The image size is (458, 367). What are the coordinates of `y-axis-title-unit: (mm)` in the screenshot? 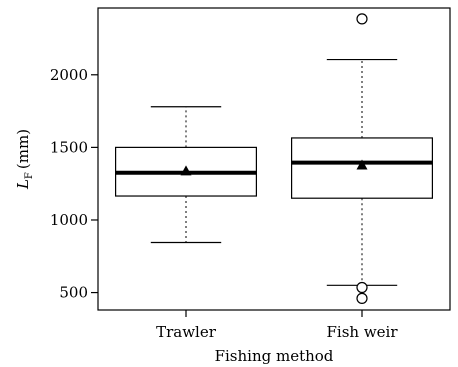 It's located at (23, 149).